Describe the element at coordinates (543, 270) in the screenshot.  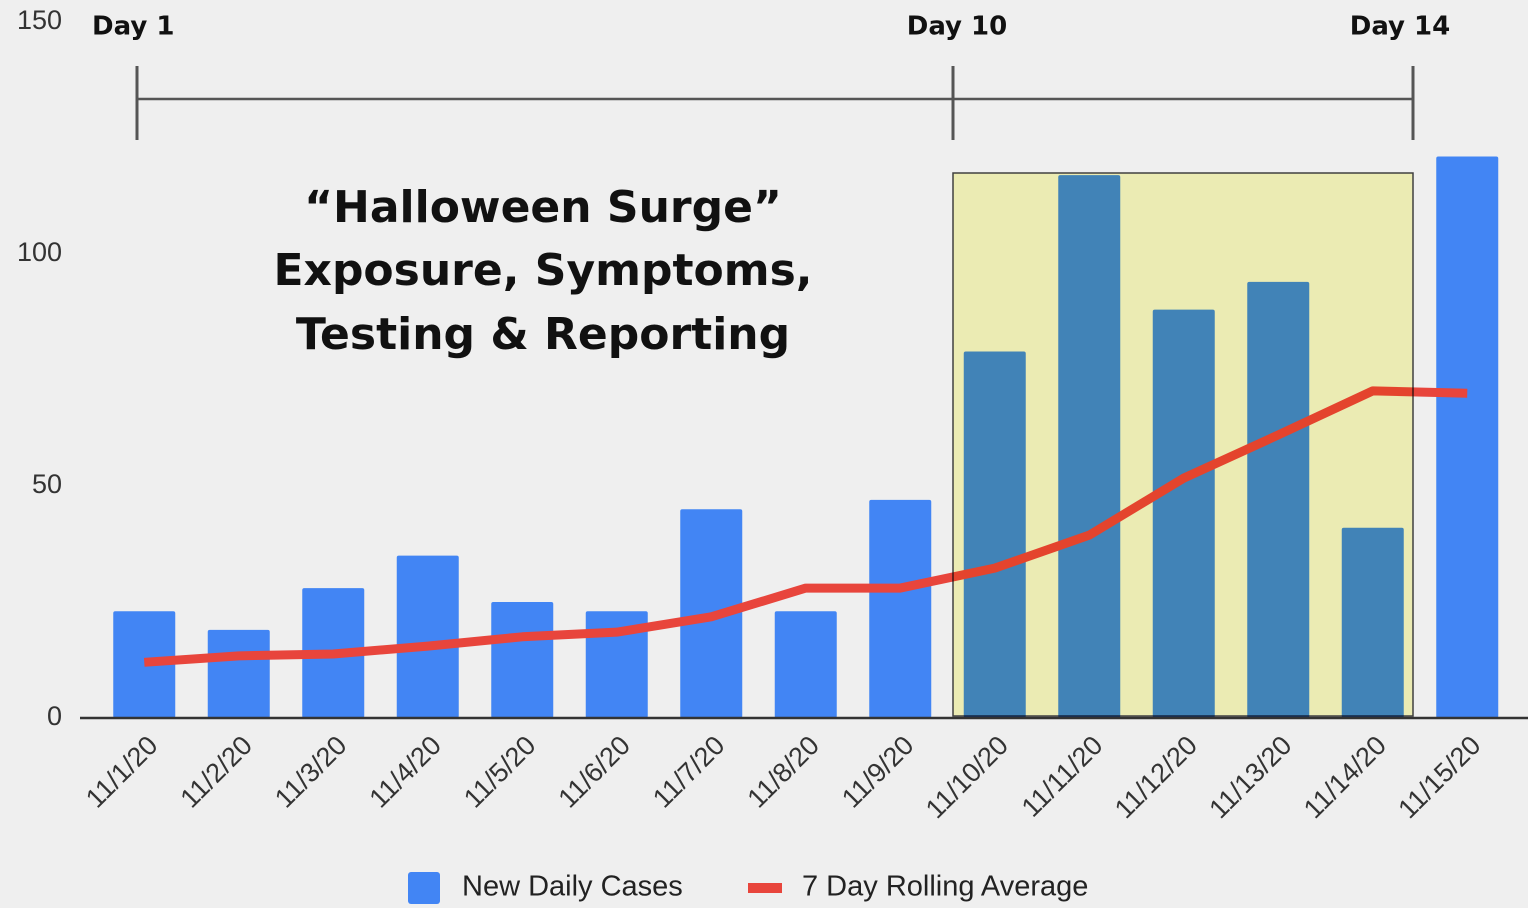
I see `headline: Exposure, Symptoms,` at that location.